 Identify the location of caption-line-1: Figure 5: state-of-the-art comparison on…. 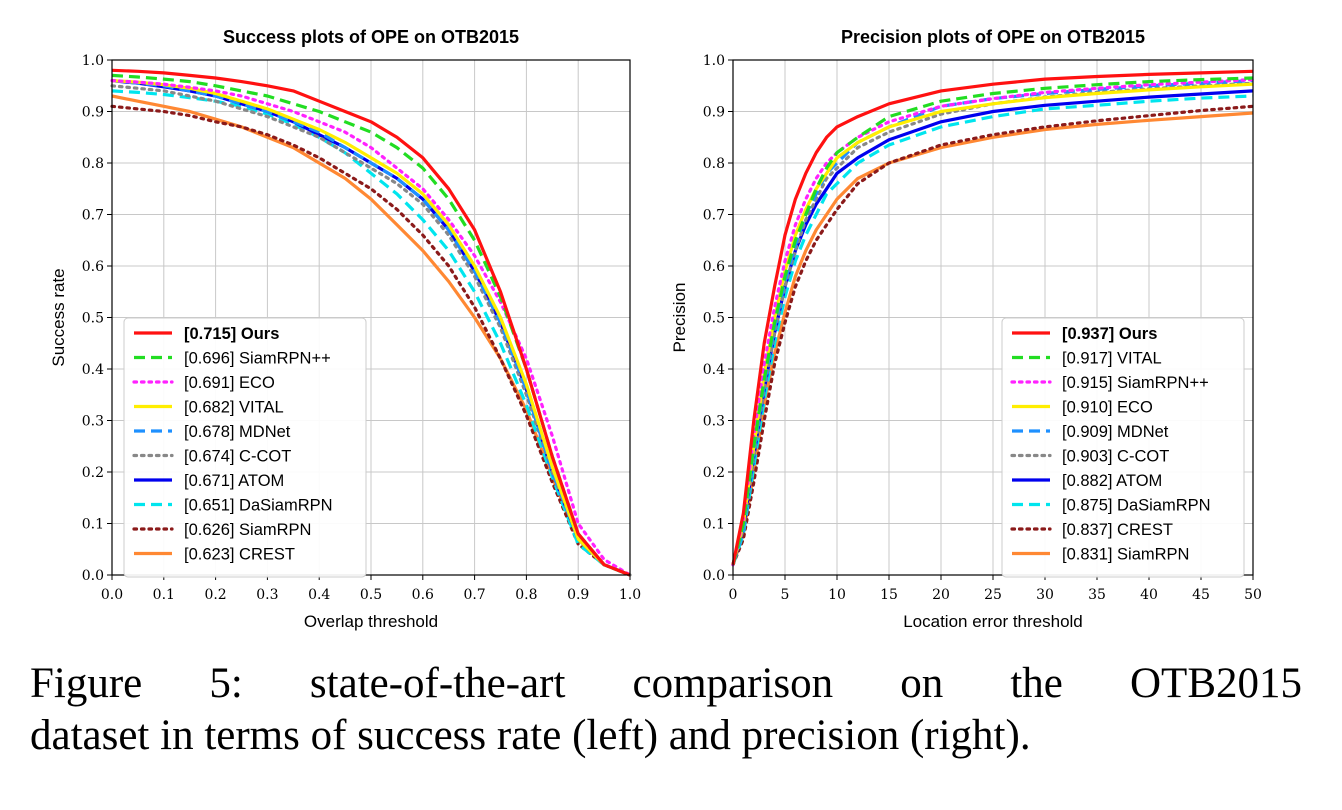
(666, 683).